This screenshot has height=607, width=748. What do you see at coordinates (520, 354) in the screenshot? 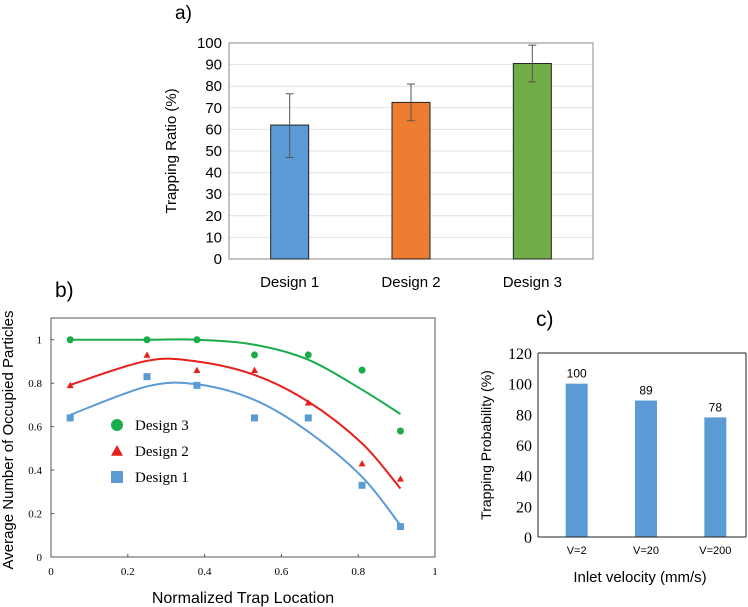
I see `y-tick-label: 120` at bounding box center [520, 354].